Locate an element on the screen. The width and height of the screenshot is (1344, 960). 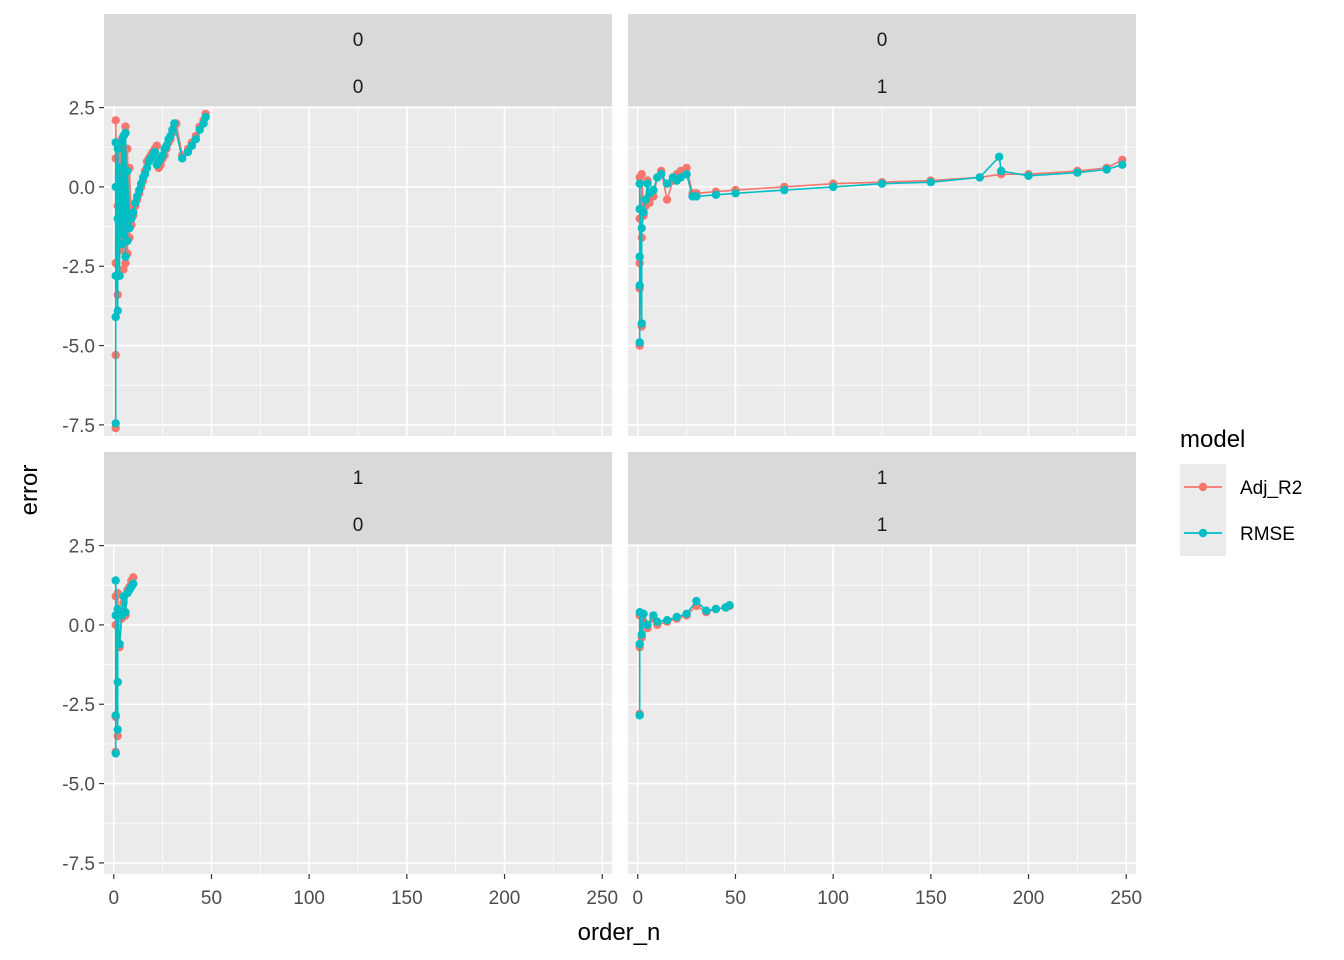
legend: model Adj_R2 RMSE is located at coordinates (1241, 491).